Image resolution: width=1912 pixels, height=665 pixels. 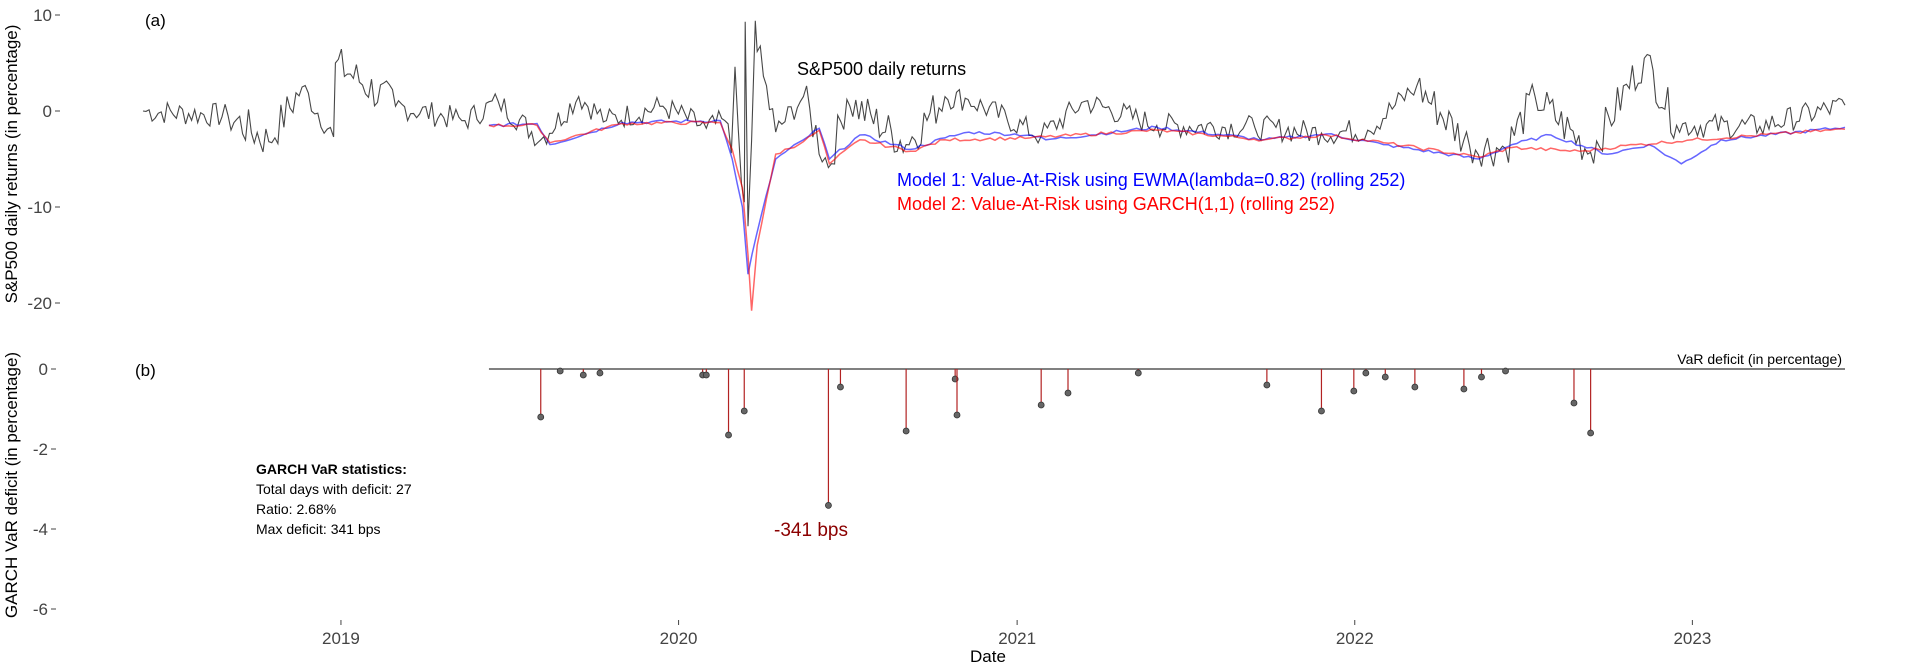 What do you see at coordinates (155, 20) in the screenshot?
I see `panel-a-label: (a)` at bounding box center [155, 20].